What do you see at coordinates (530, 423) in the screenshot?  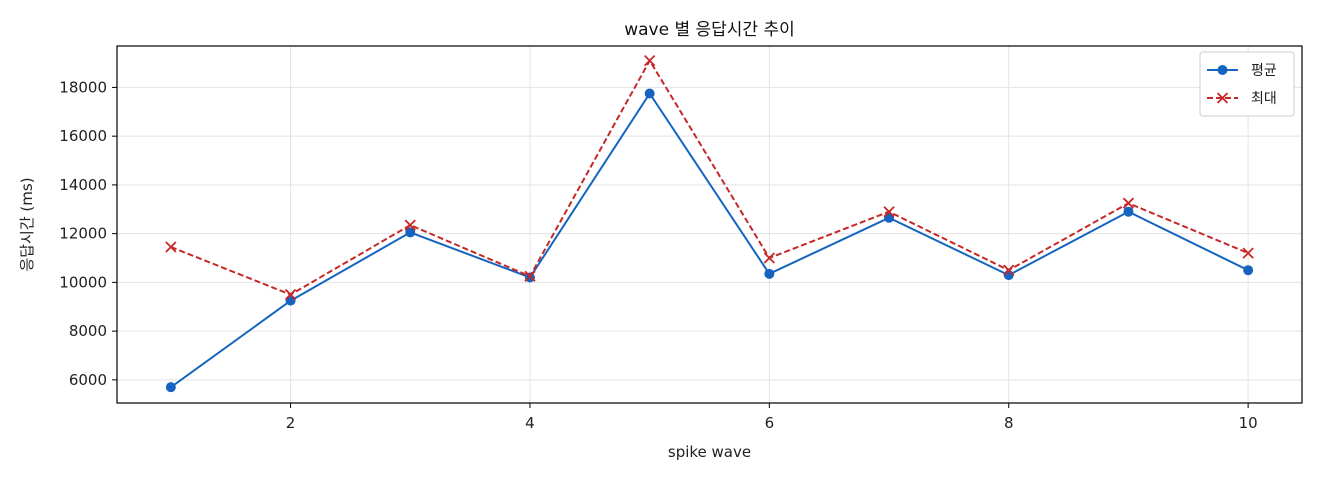 I see `x-tick-label: 4` at bounding box center [530, 423].